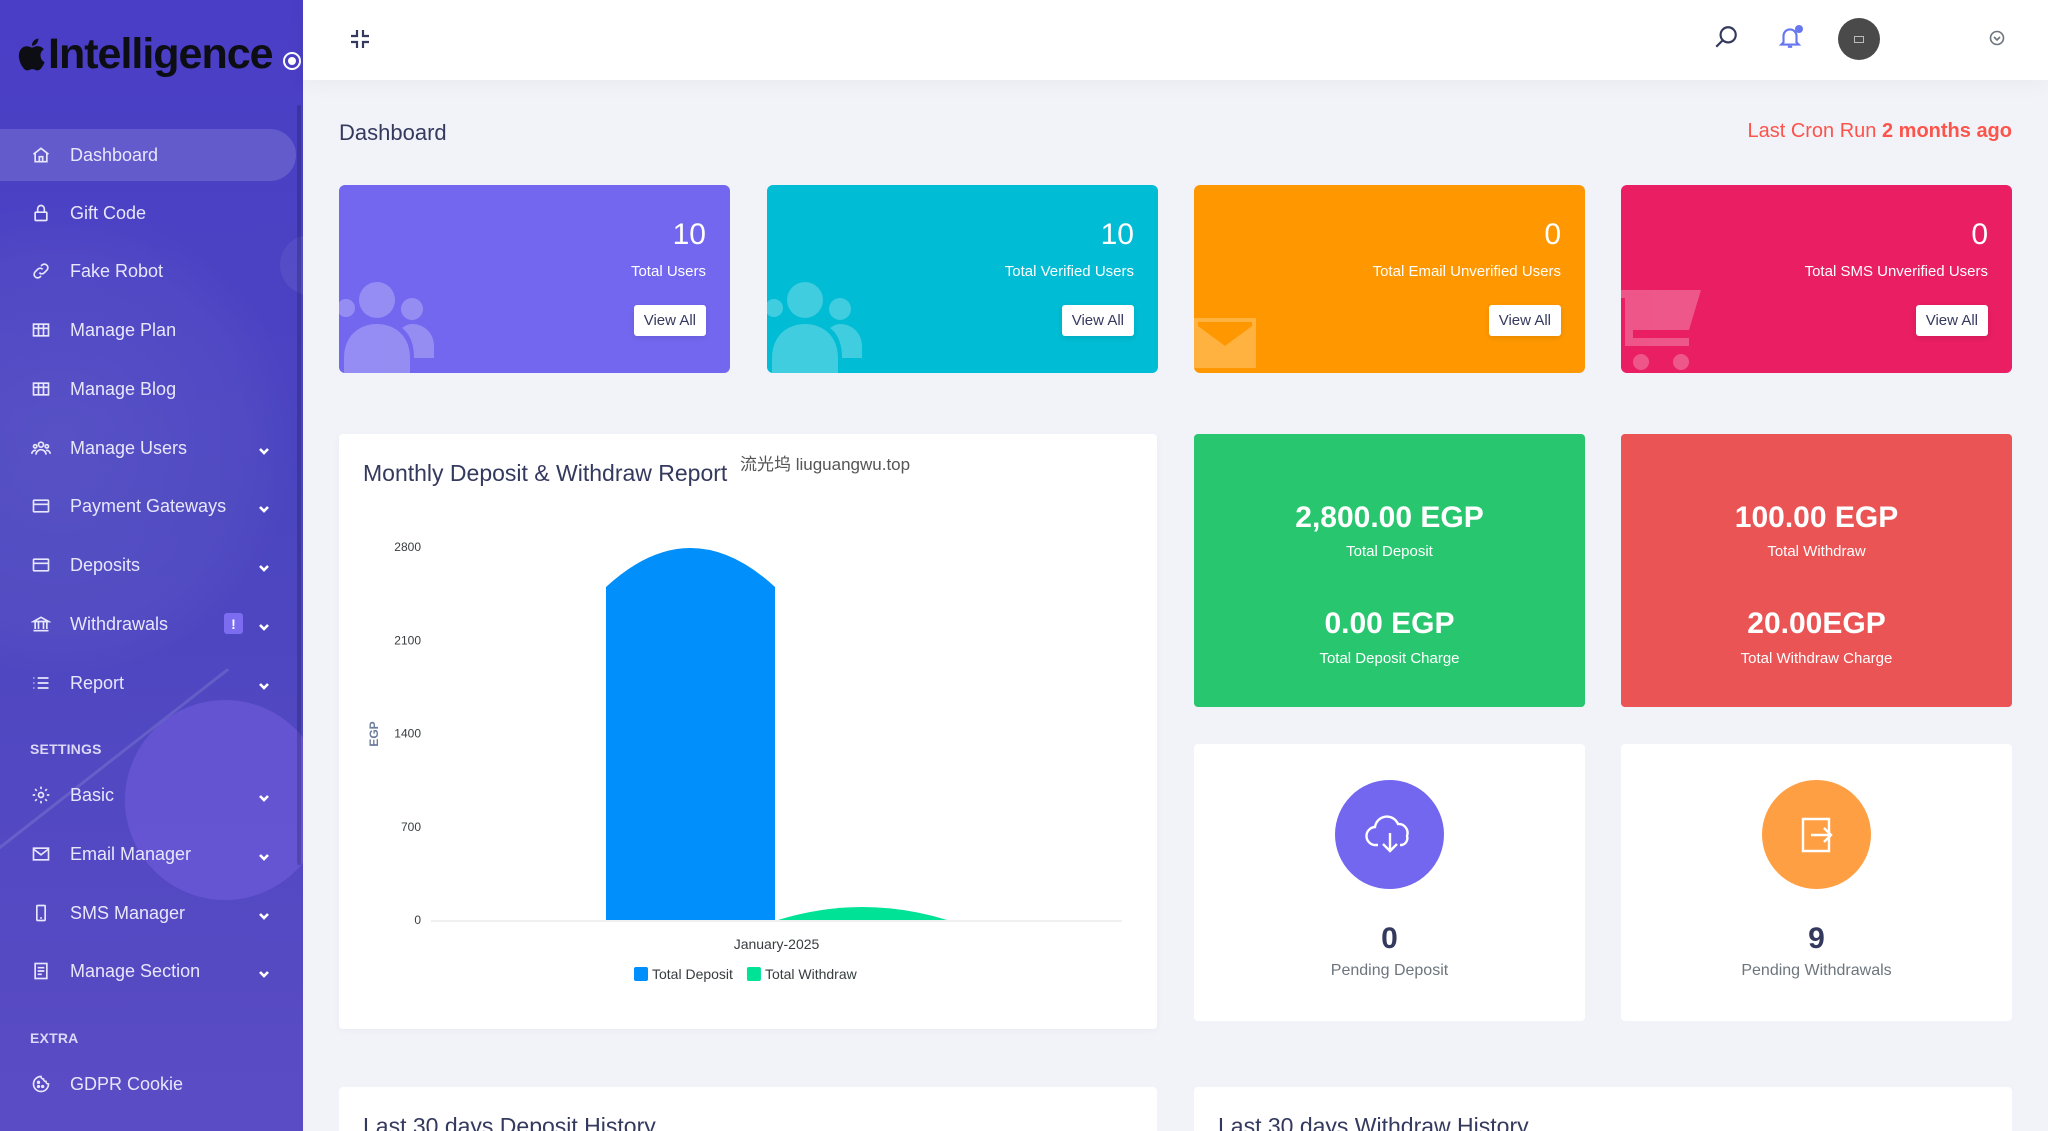  Describe the element at coordinates (1816, 834) in the screenshot. I see `pending-withdraw-circle` at that location.